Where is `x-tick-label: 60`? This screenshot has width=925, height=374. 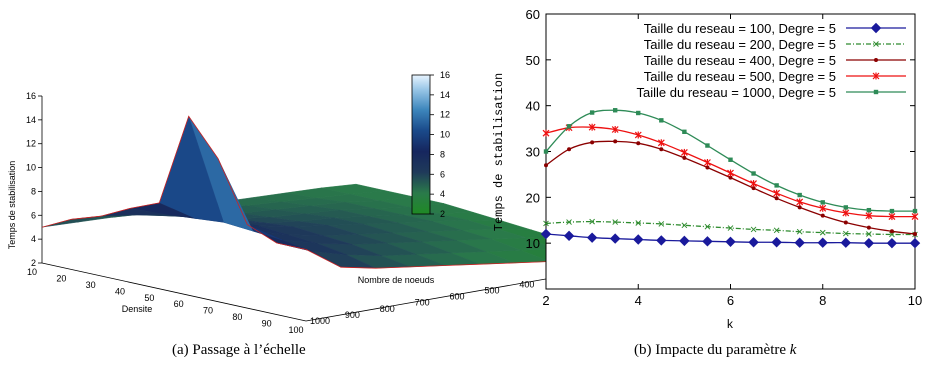
x-tick-label: 60 is located at coordinates (179, 304).